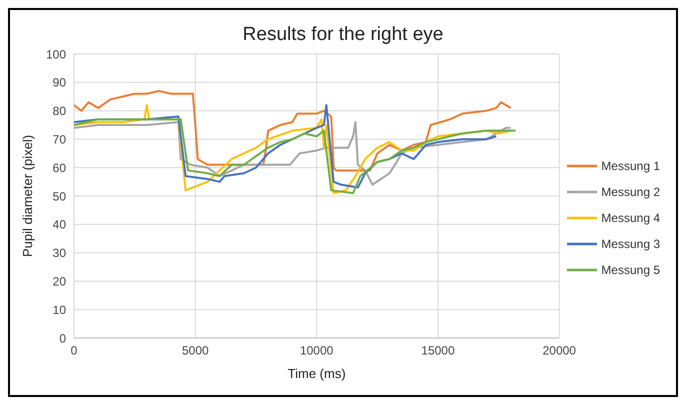 The height and width of the screenshot is (405, 686). I want to click on y-tick-label: 10, so click(59, 309).